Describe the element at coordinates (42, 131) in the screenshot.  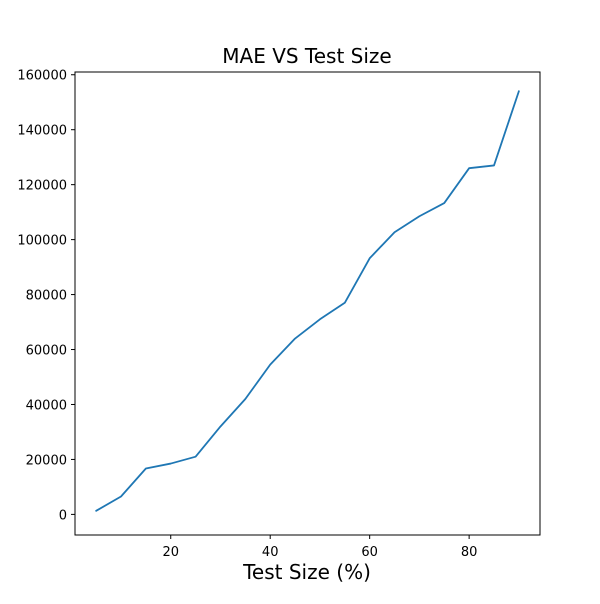
I see `y-tick-label: 140000` at that location.